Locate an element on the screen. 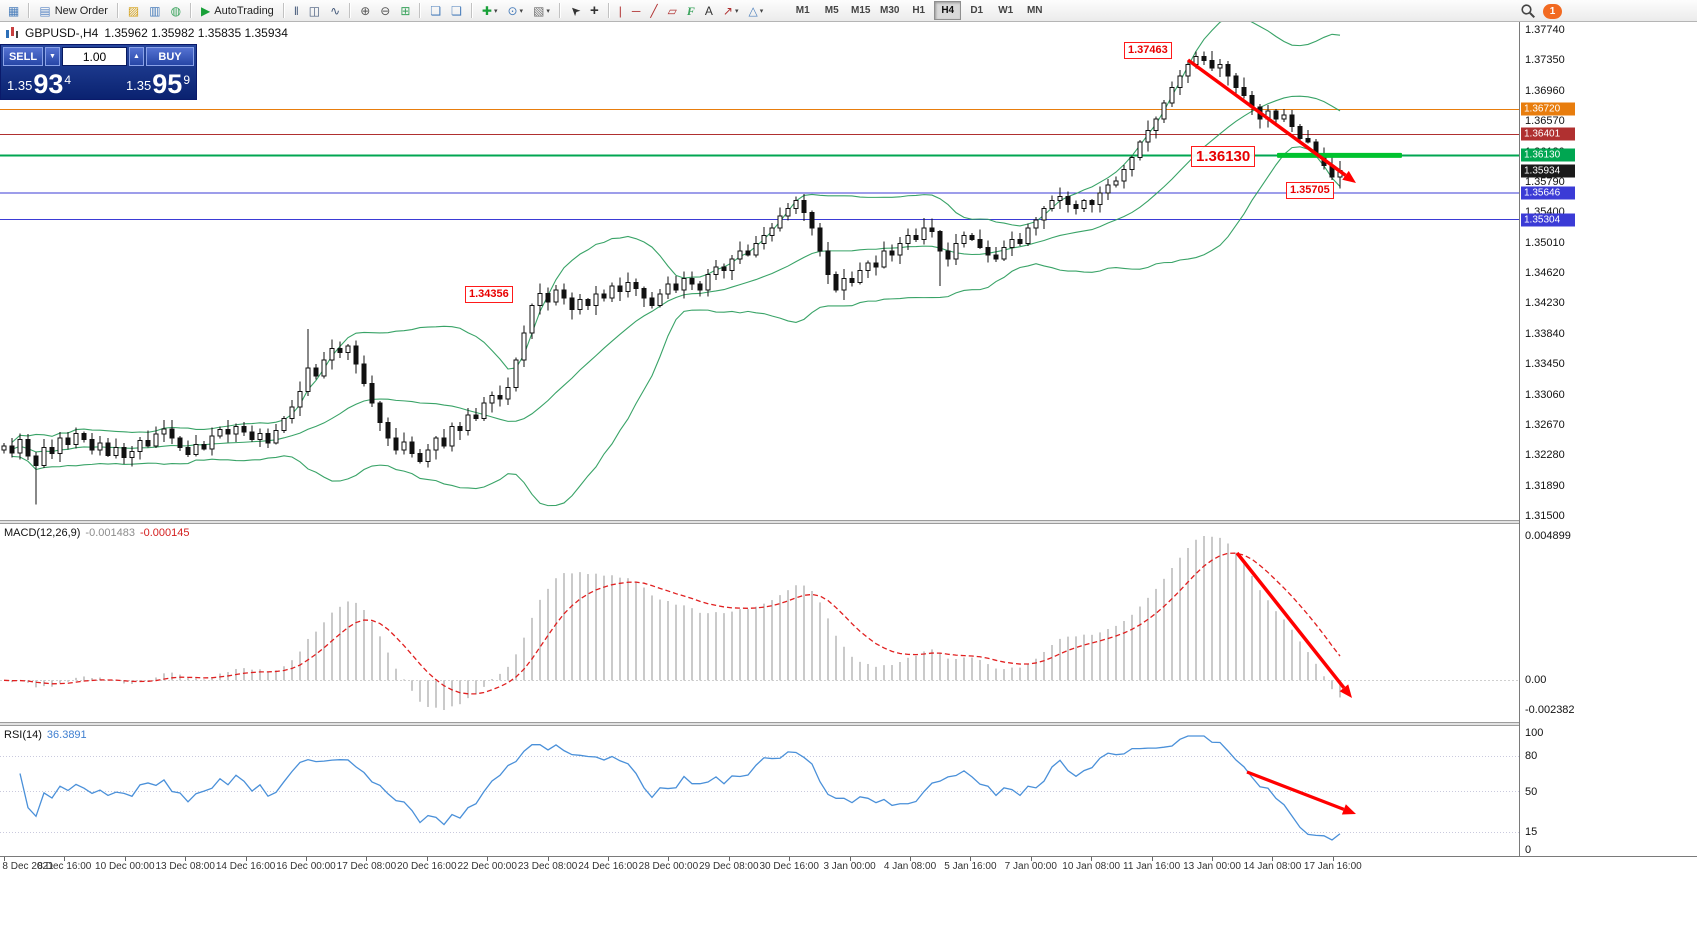 Image resolution: width=1697 pixels, height=947 pixels. candle-chart-icon: ◫ is located at coordinates (314, 11).